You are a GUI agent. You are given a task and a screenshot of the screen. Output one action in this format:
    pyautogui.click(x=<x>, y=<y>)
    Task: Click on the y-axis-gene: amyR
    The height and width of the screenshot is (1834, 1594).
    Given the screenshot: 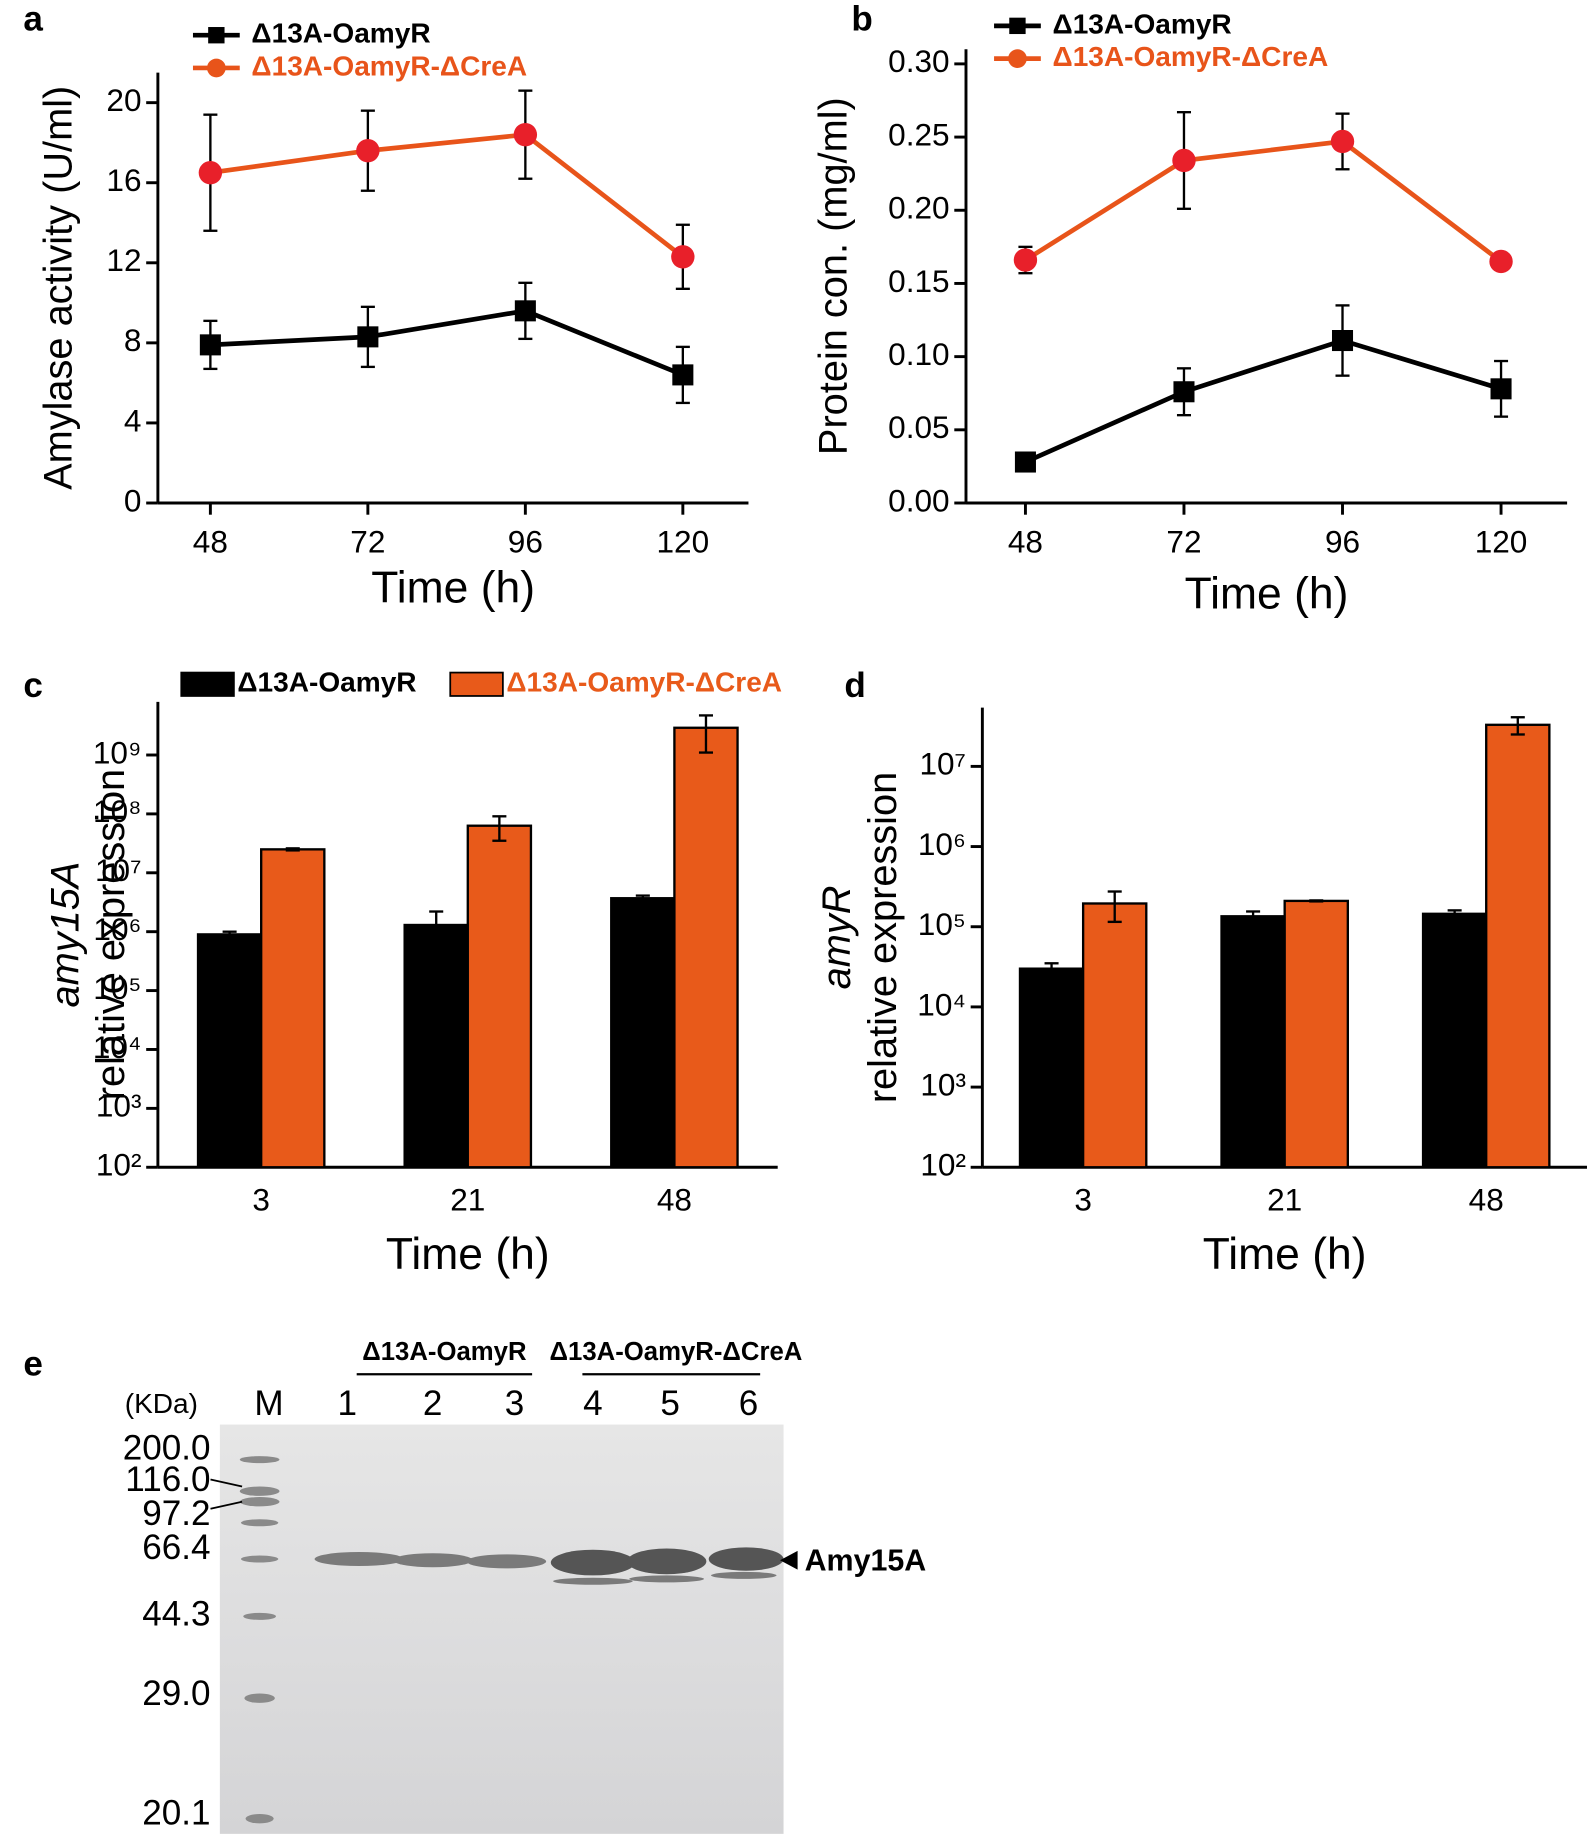 What is the action you would take?
    pyautogui.click(x=837, y=938)
    